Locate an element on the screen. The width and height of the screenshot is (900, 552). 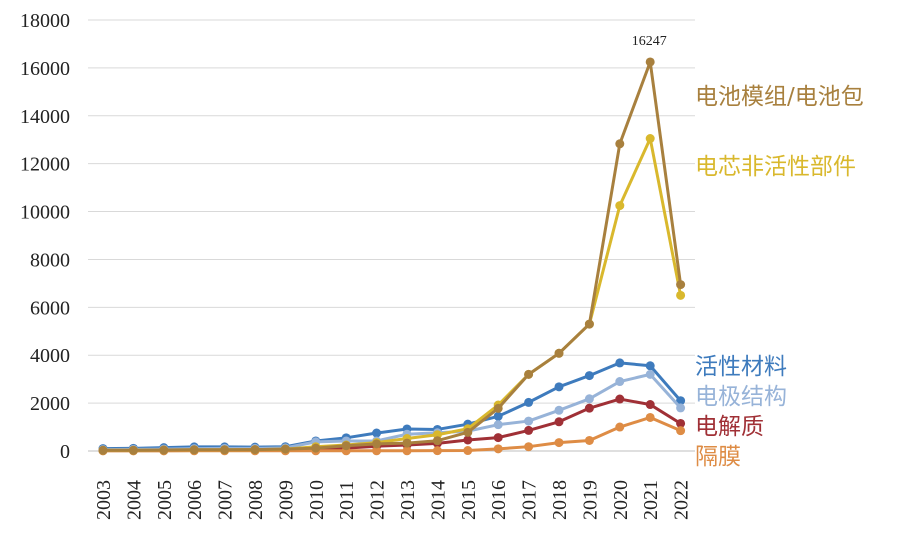
x-tick-label: 2009 is located at coordinates (286, 500).